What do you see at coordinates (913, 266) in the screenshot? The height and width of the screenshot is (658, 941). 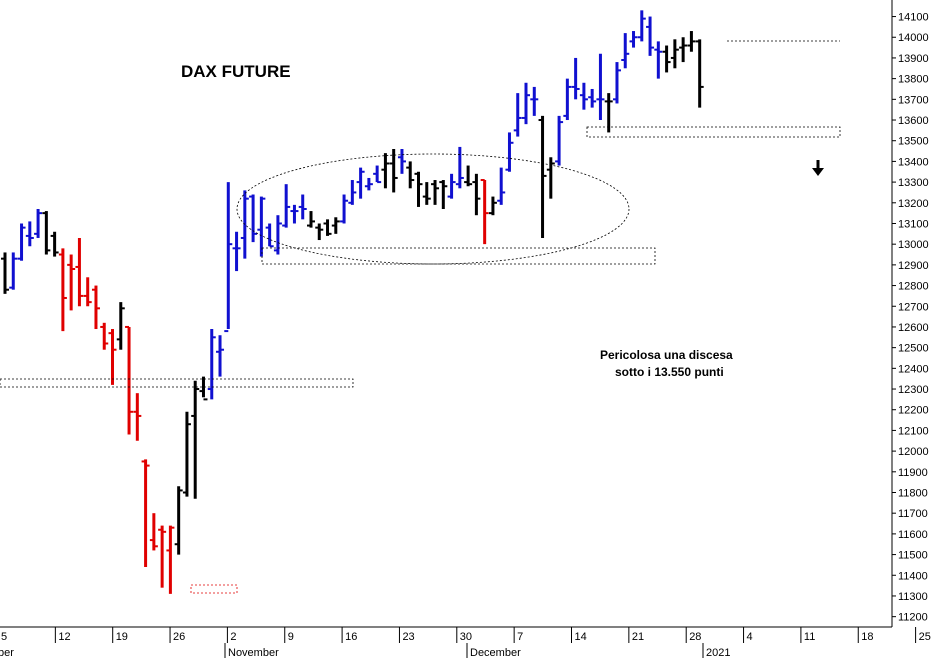 I see `y-tick-label: 12900` at bounding box center [913, 266].